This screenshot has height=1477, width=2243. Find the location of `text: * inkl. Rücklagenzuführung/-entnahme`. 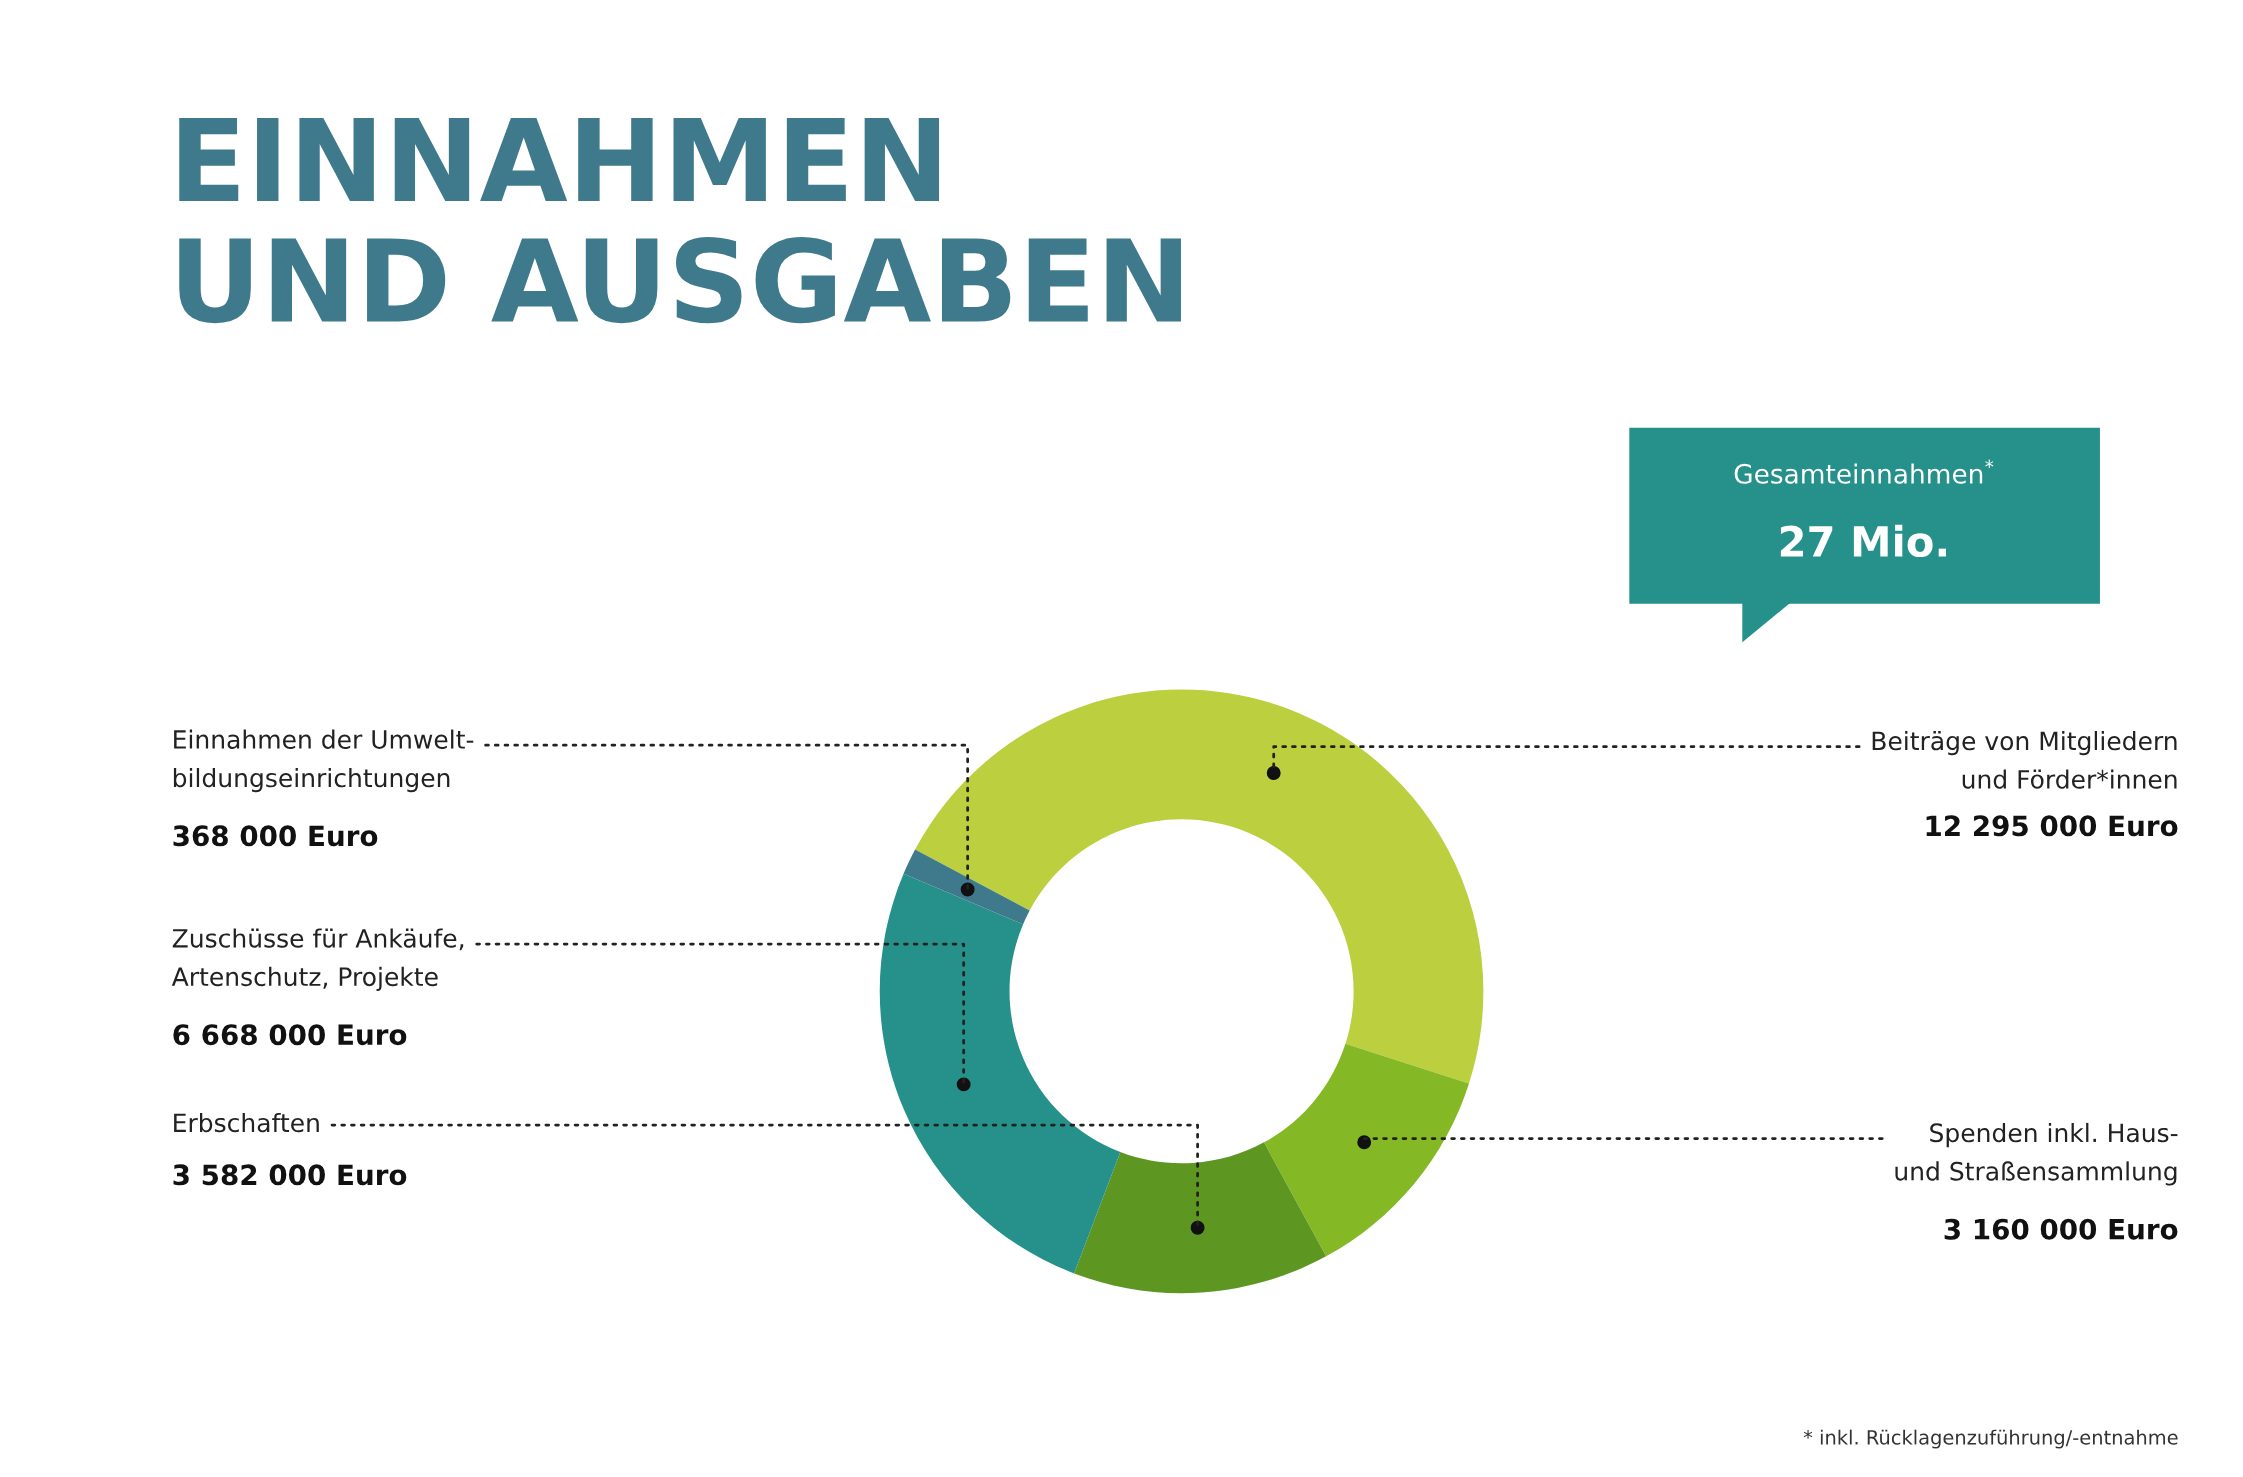

text: * inkl. Rücklagenzuführung/-entnahme is located at coordinates (1990, 1439).